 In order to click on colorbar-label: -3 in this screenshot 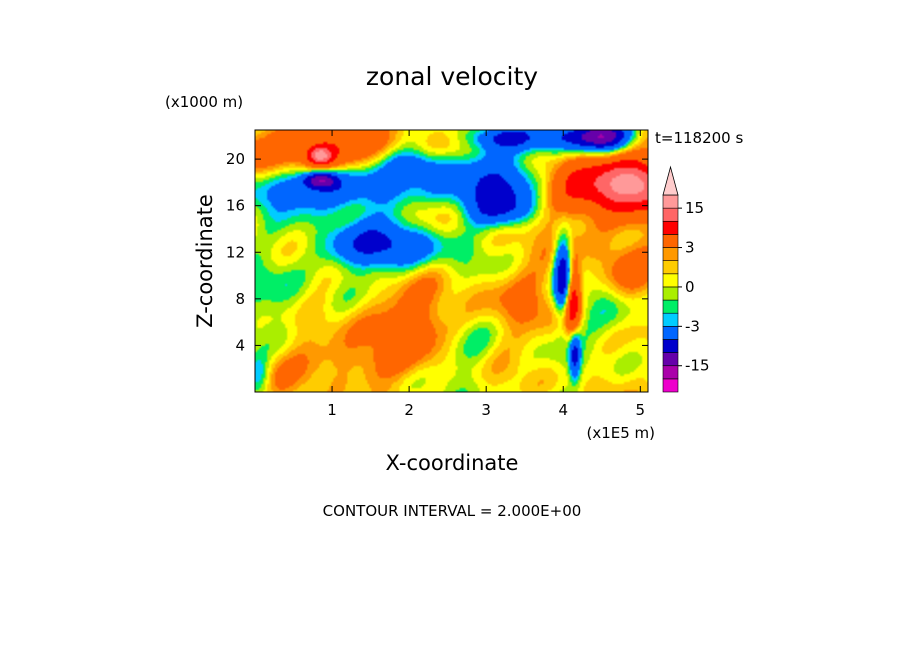, I will do `click(692, 326)`.